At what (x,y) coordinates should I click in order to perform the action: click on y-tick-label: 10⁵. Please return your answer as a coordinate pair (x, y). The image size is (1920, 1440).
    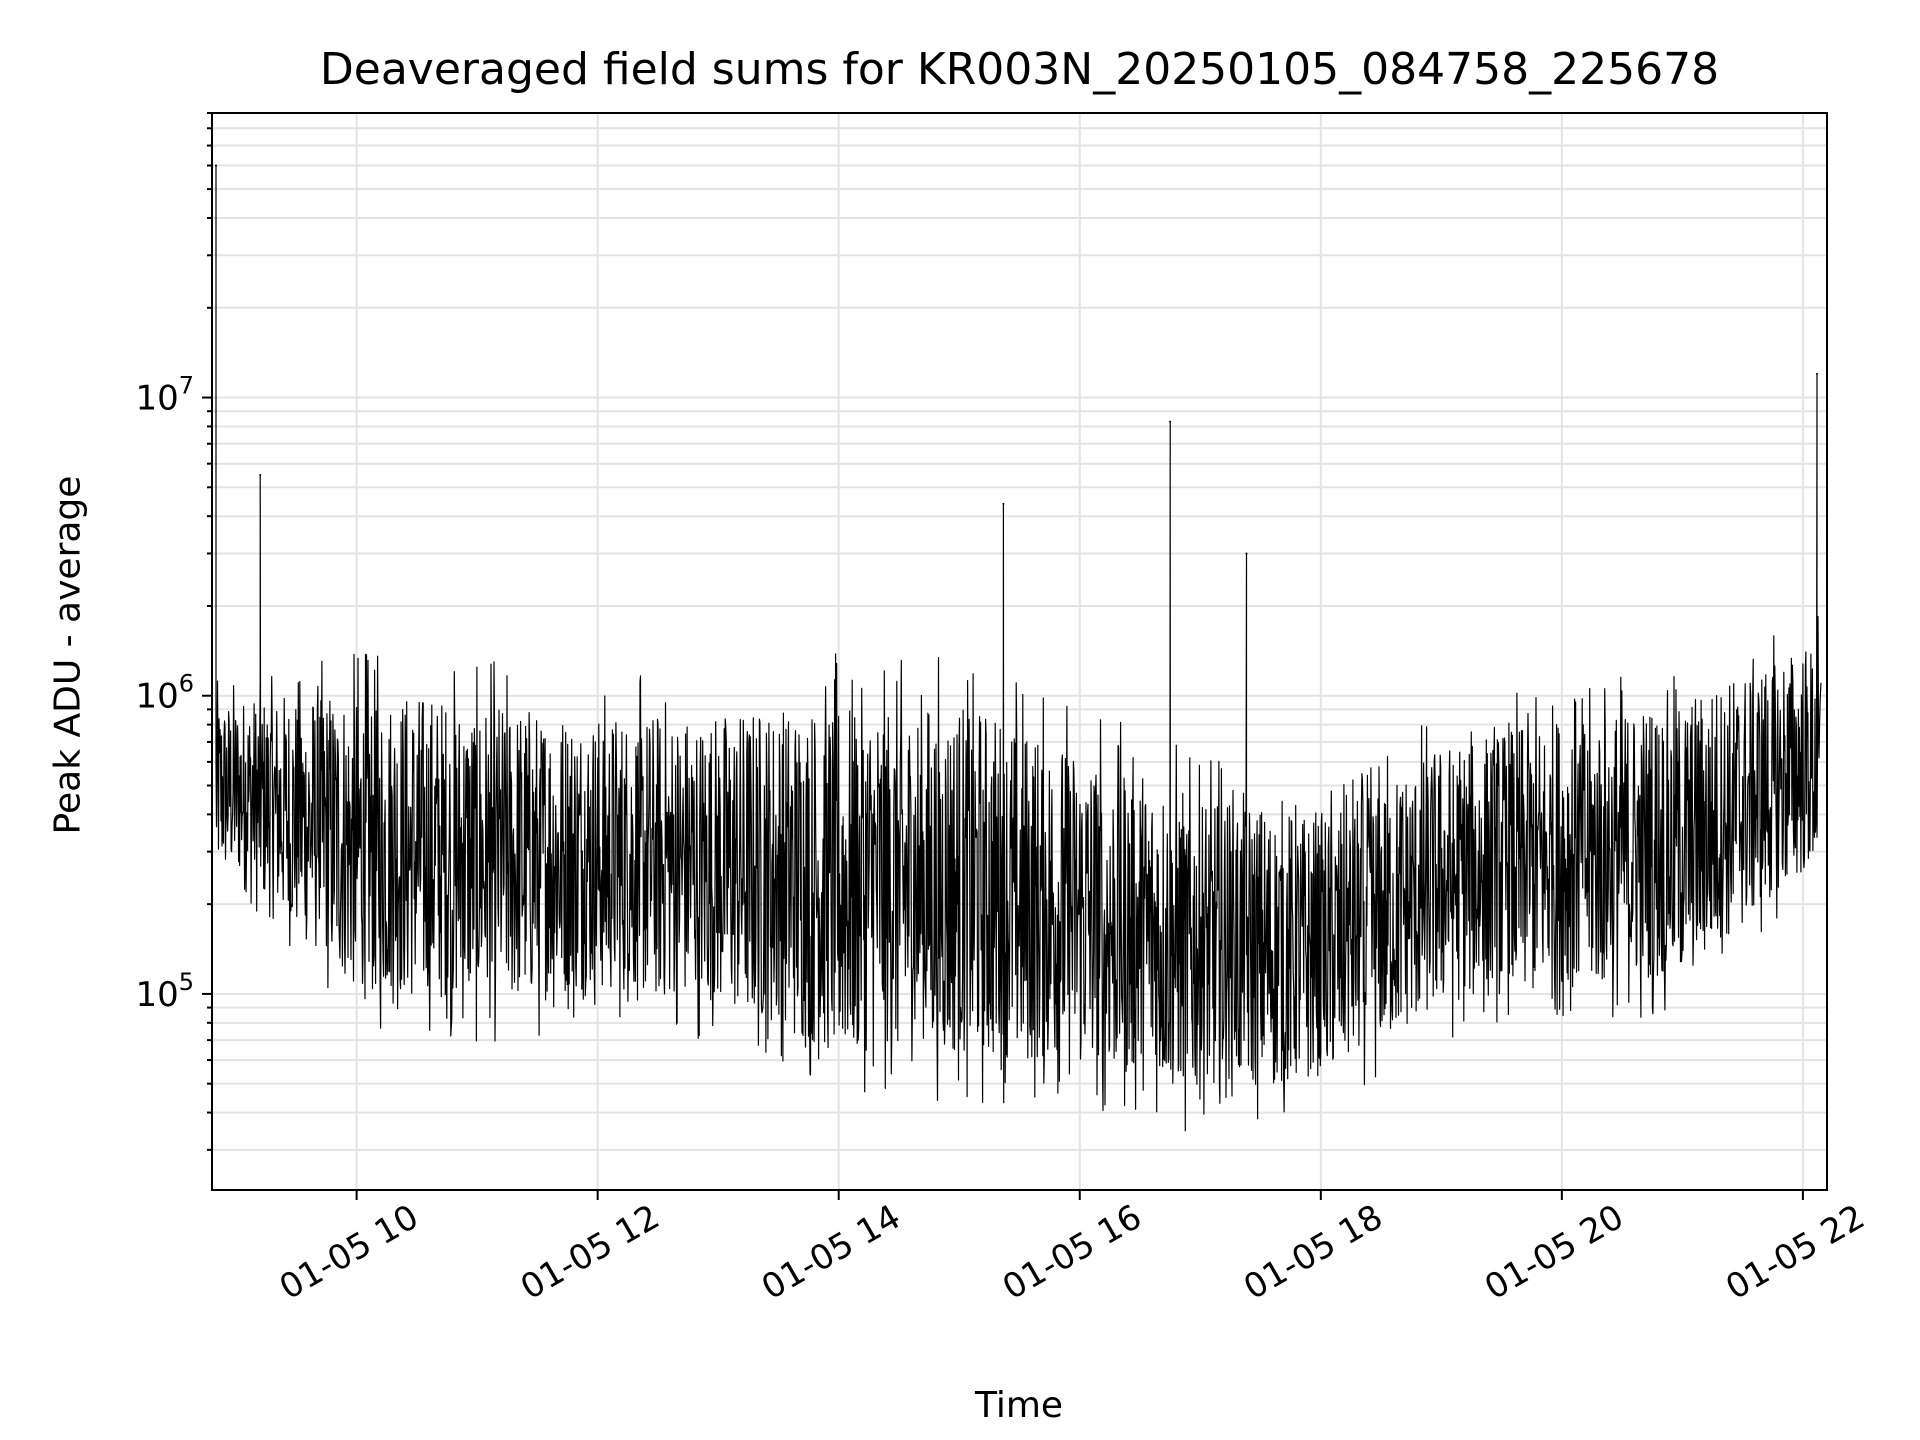
    Looking at the image, I should click on (164, 991).